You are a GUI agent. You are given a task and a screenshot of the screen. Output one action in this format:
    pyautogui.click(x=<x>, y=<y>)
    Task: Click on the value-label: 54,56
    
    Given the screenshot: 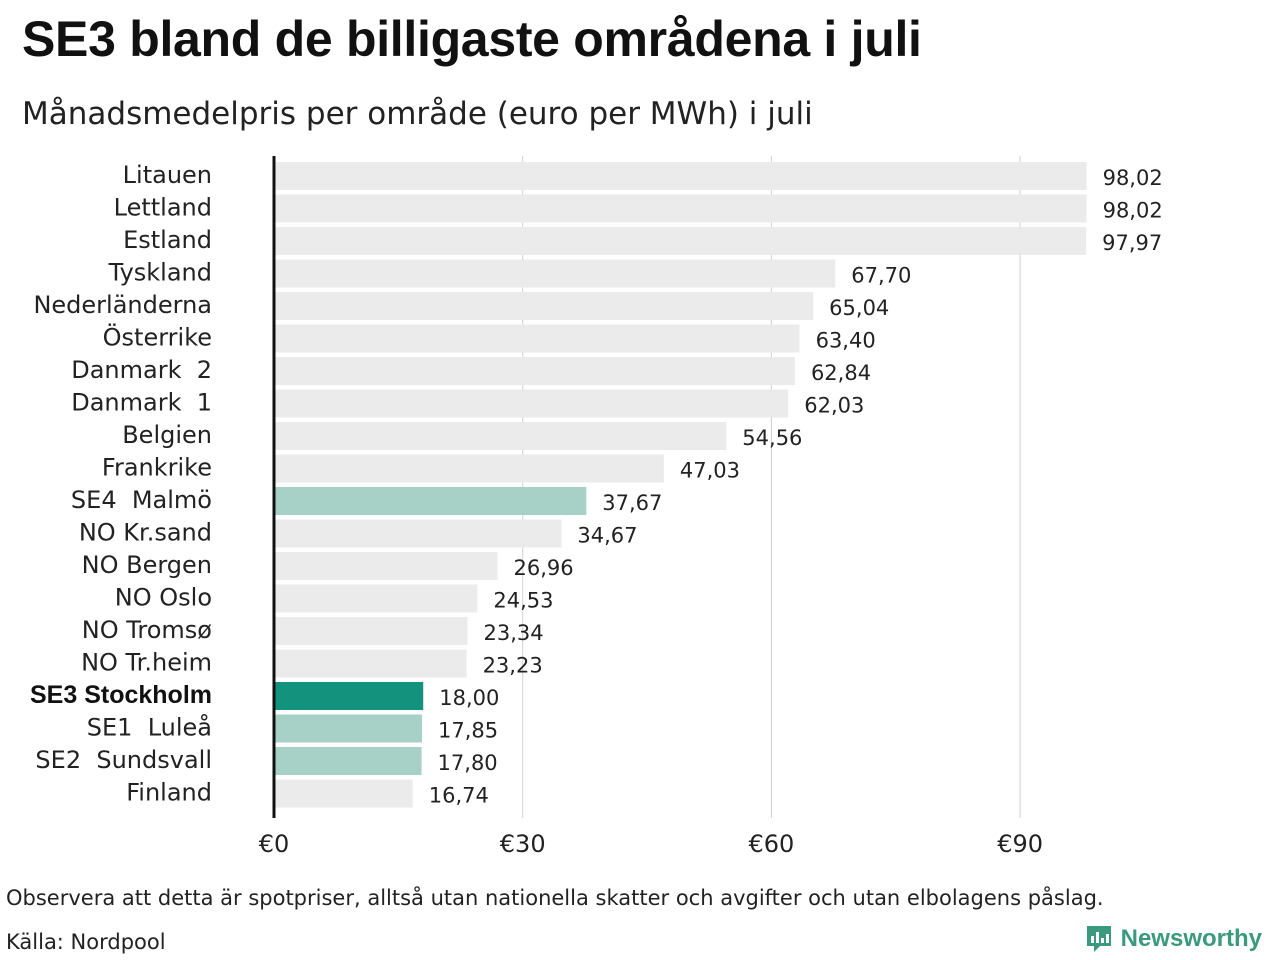 What is the action you would take?
    pyautogui.click(x=772, y=438)
    